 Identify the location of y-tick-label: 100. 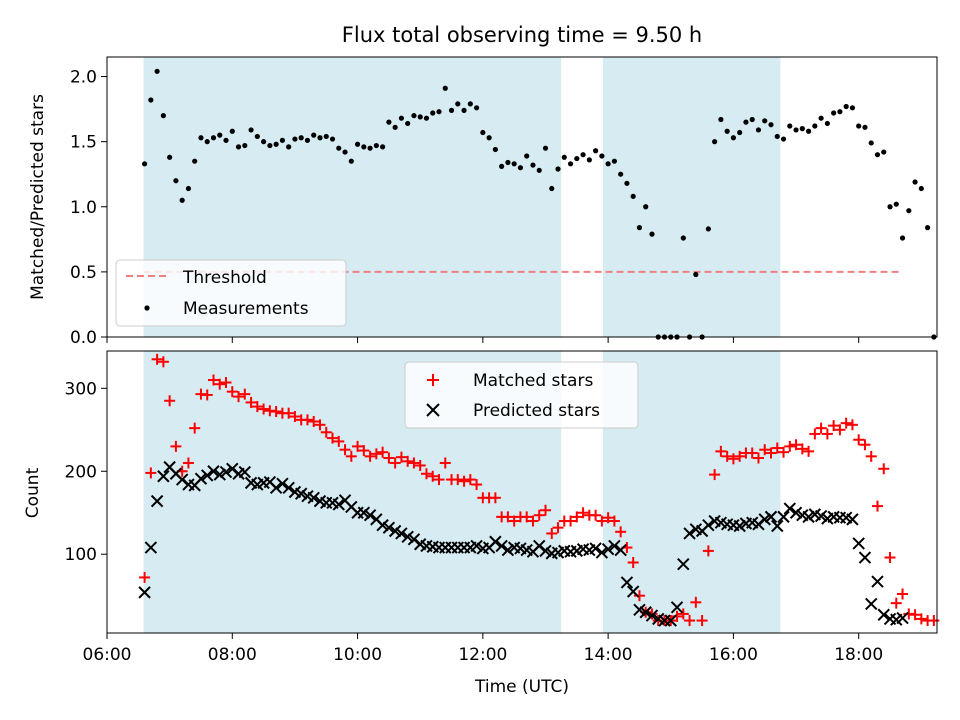
(81, 555).